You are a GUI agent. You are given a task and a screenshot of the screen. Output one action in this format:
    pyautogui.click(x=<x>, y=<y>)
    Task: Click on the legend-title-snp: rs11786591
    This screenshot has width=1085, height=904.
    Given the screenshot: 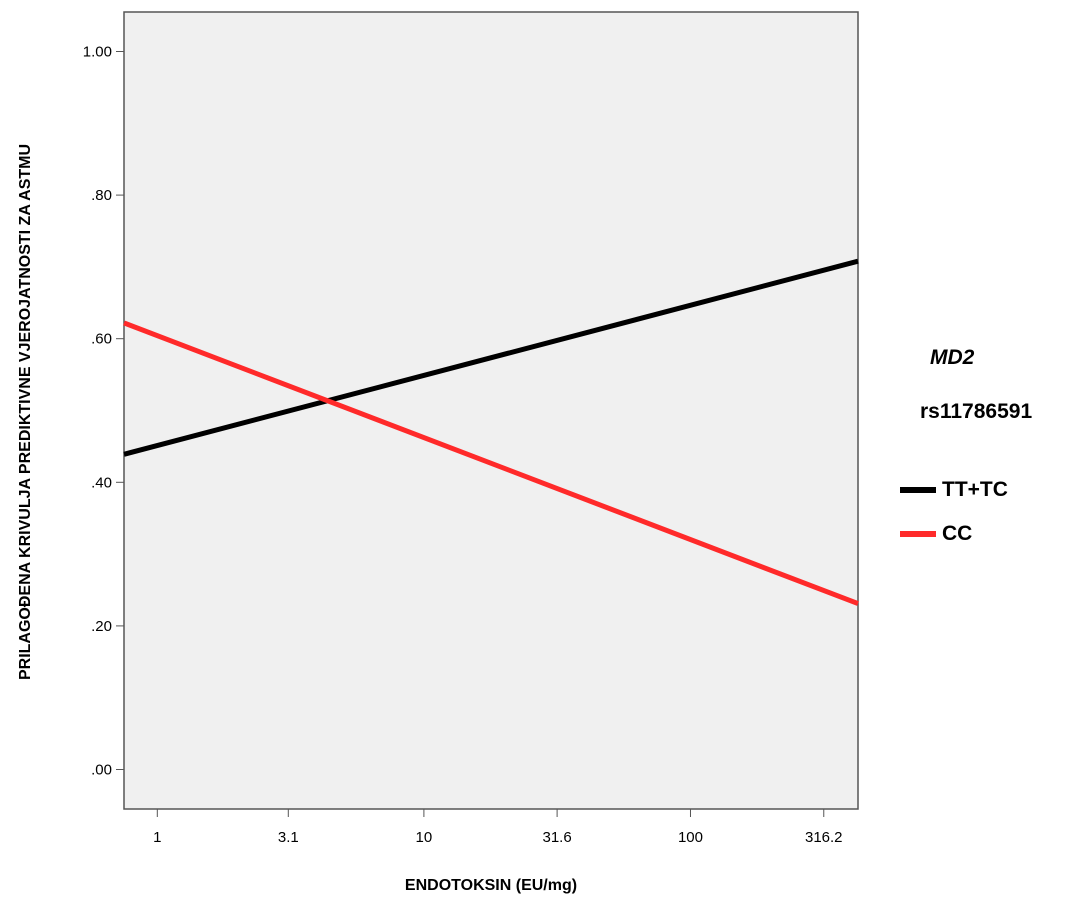 What is the action you would take?
    pyautogui.click(x=976, y=411)
    